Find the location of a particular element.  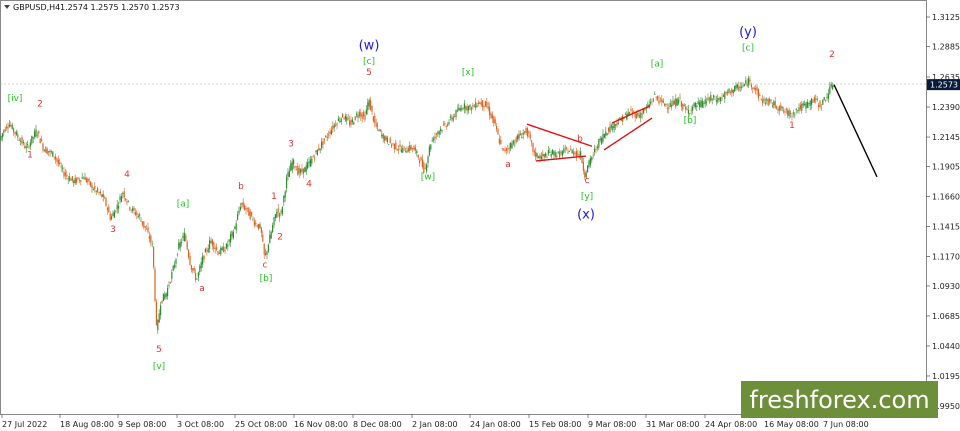

x-tick-label: 15 Feb 08:00 is located at coordinates (555, 424).